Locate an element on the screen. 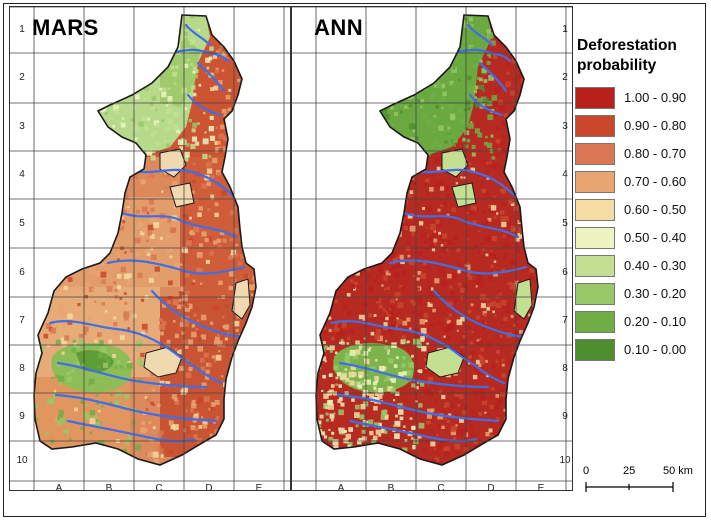  legend-item: 0.50 - 0.40 is located at coordinates (640, 238).